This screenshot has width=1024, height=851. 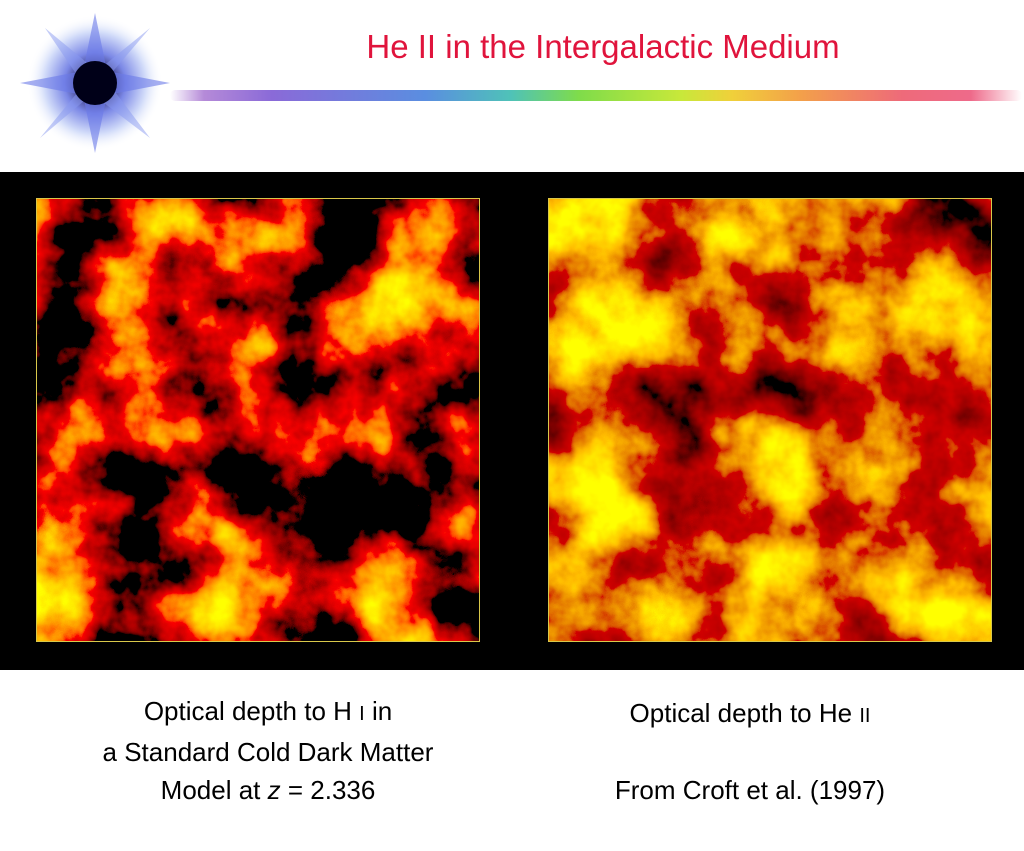 I want to click on caption-text: a Standard Cold Dark Matter, so click(x=268, y=752).